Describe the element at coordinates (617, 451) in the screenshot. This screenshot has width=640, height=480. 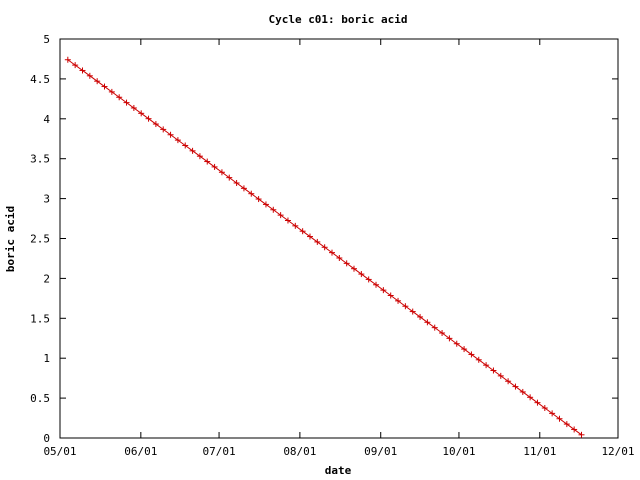
I see `x-tick-label: 12/01` at that location.